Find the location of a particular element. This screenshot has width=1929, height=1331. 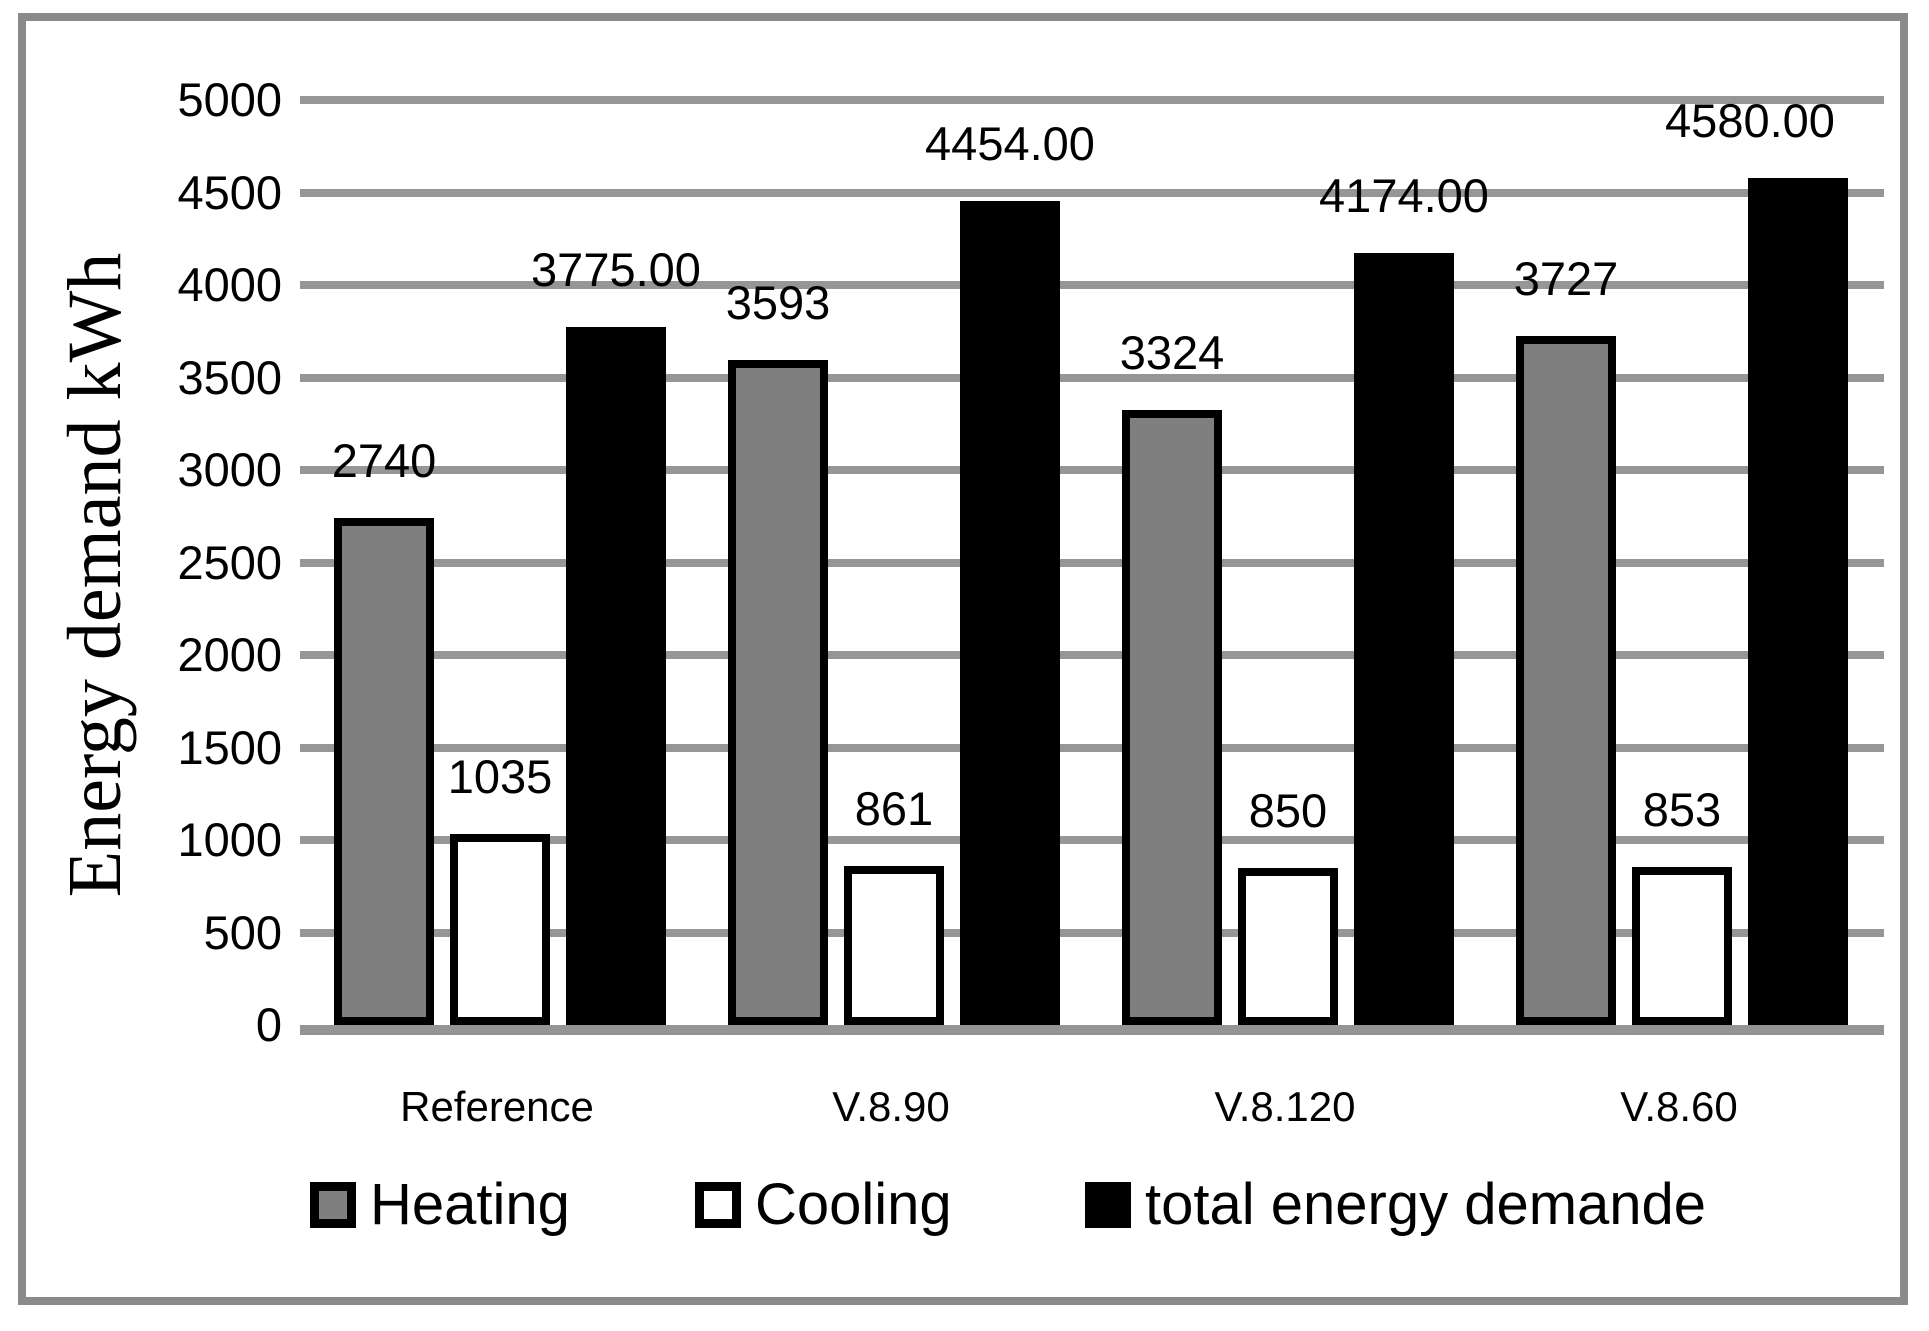

bar-heating-v.8.90 is located at coordinates (778, 692).